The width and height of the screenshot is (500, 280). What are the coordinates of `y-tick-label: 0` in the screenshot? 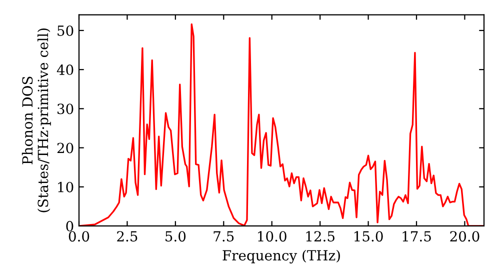 It's located at (70, 226).